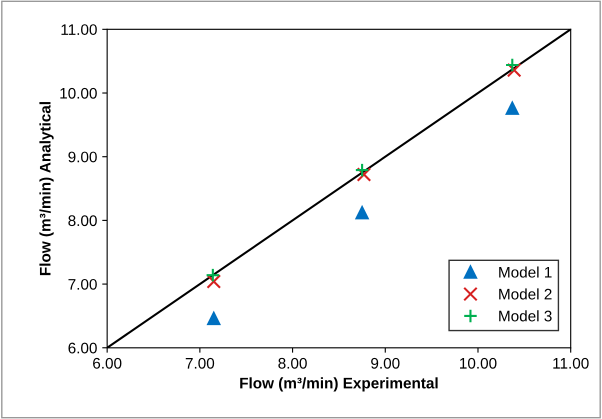  Describe the element at coordinates (525, 316) in the screenshot. I see `legend-label: Model 3` at that location.